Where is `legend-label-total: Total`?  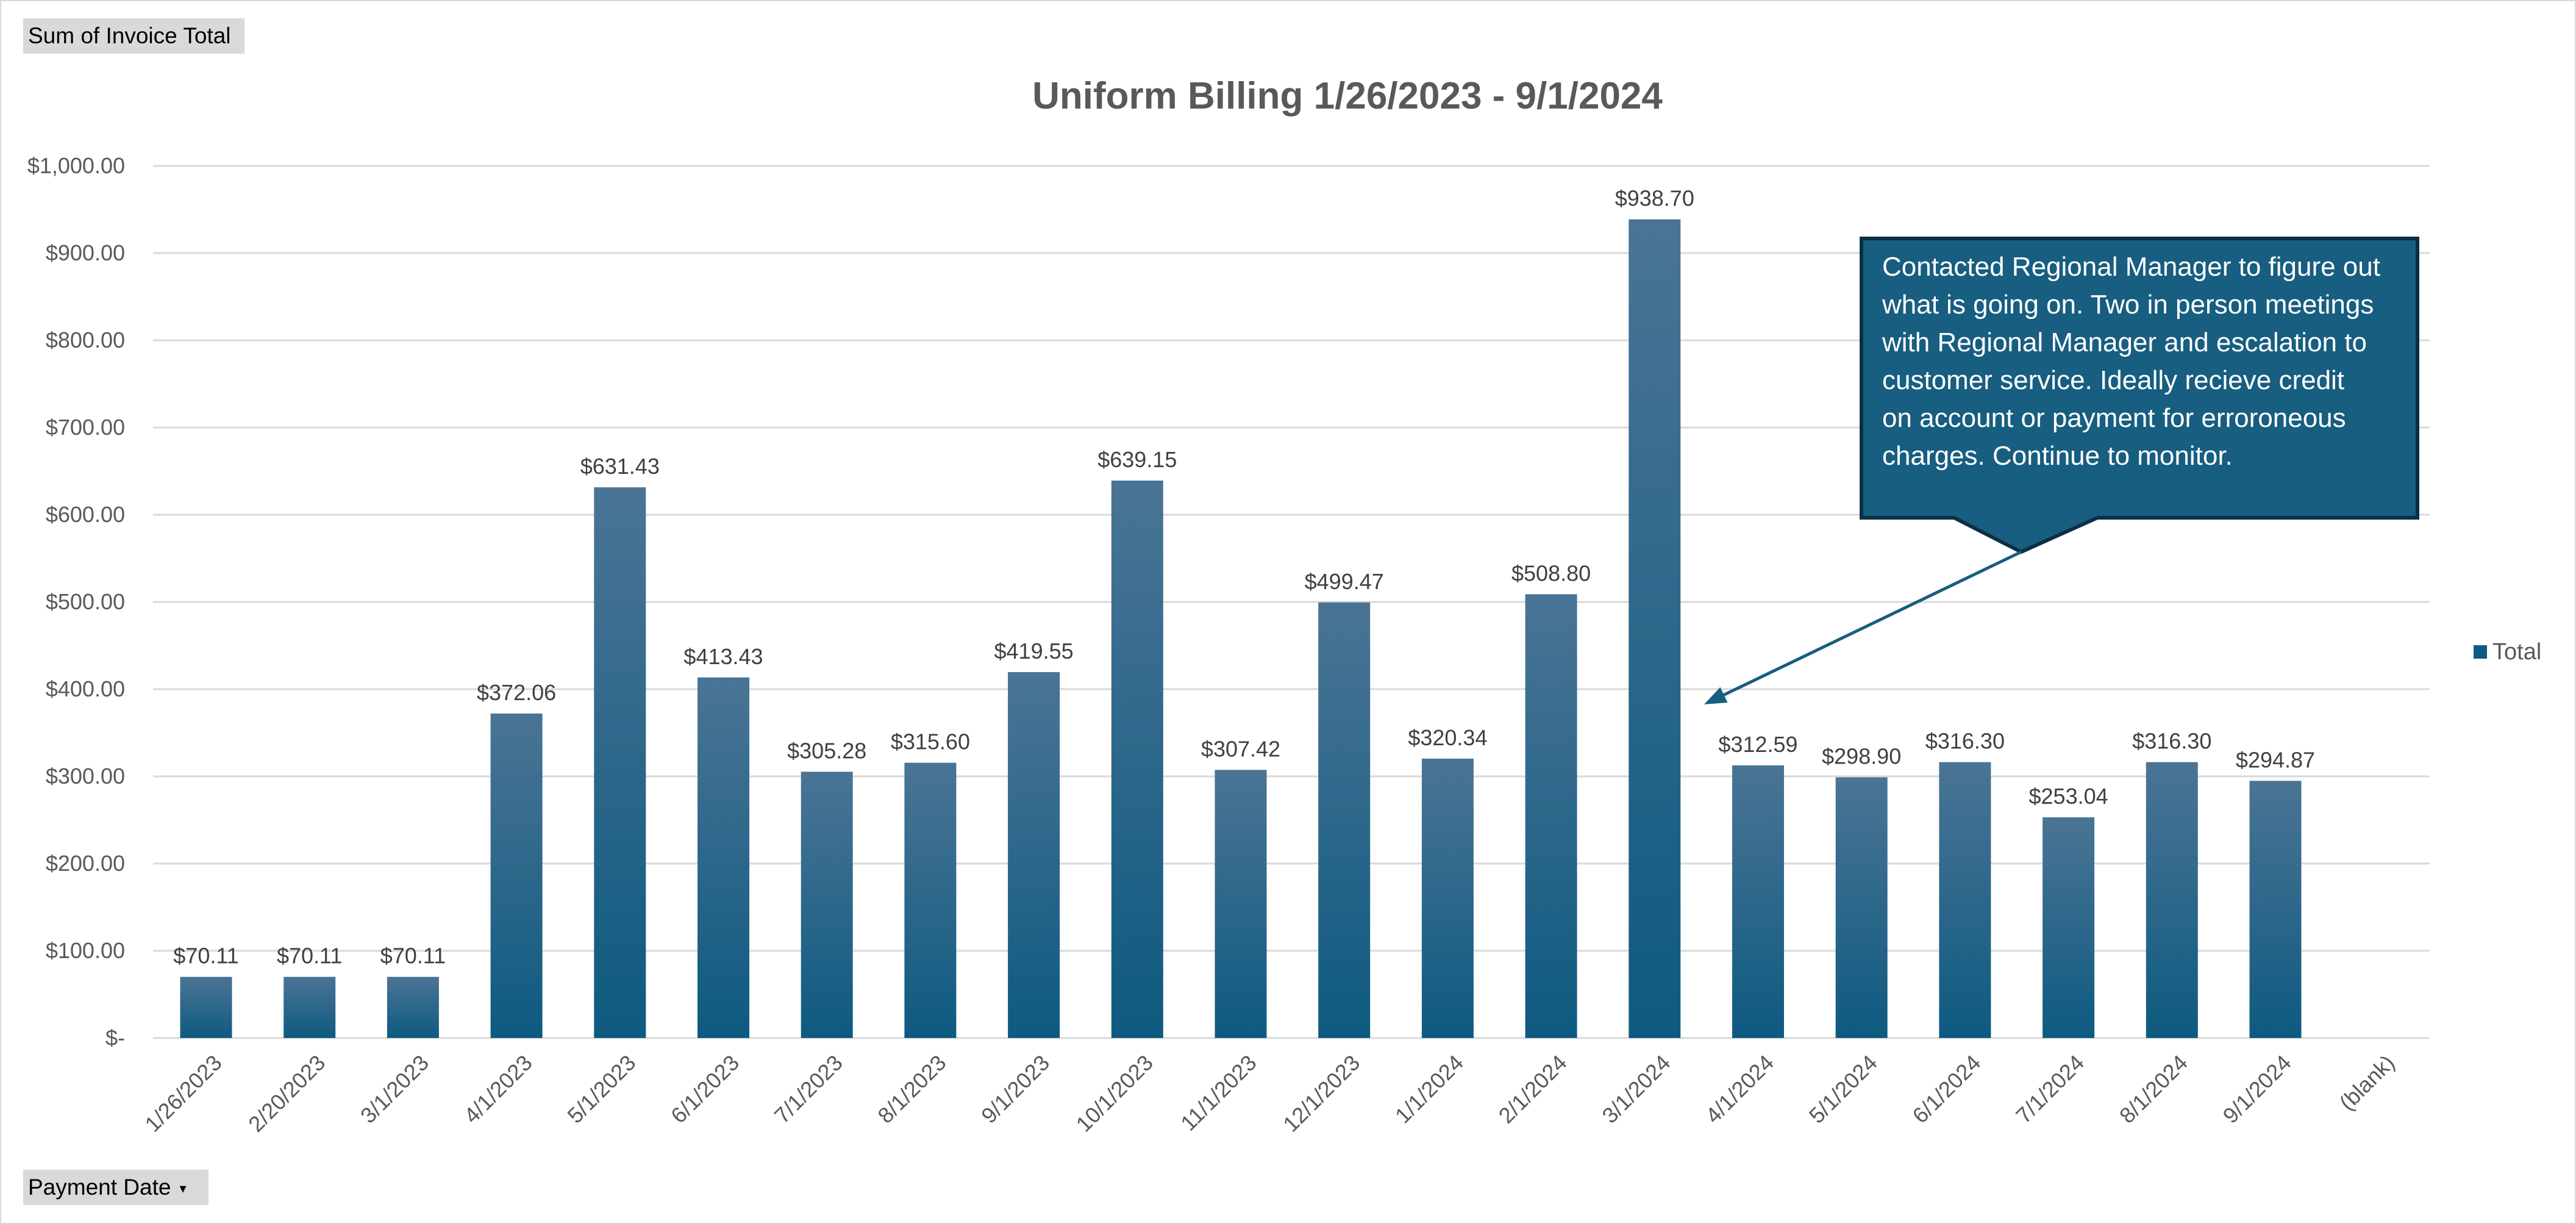 legend-label-total: Total is located at coordinates (2516, 652).